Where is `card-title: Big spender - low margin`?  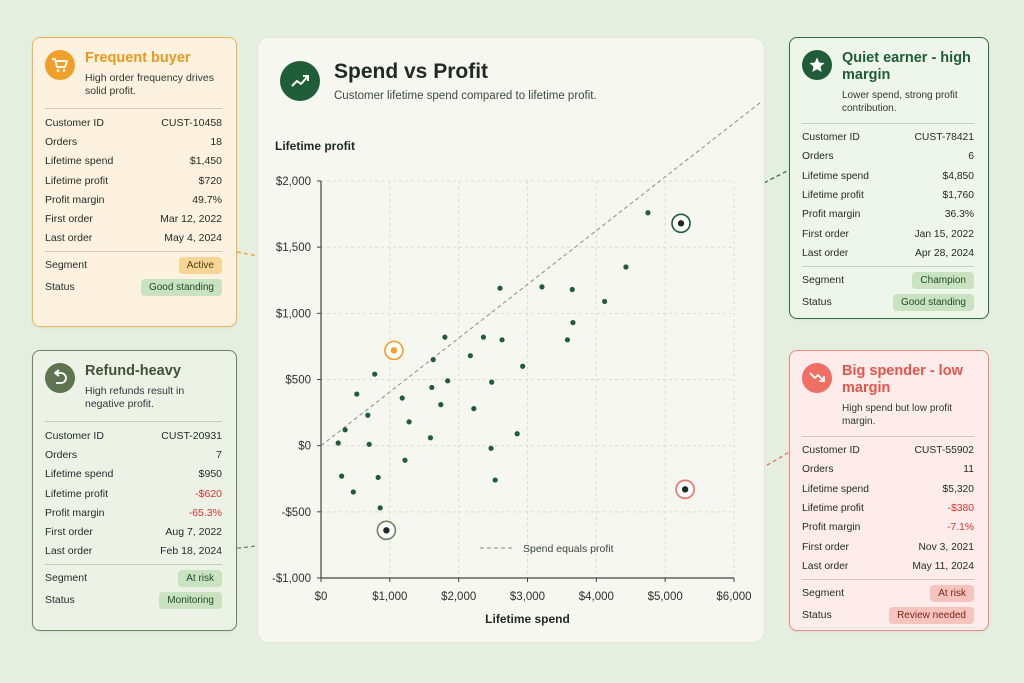
card-title: Big spender - low margin is located at coordinates (902, 379).